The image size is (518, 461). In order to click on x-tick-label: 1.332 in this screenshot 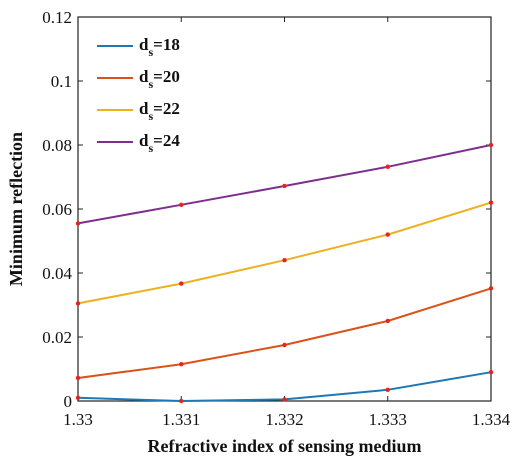, I will do `click(284, 419)`.